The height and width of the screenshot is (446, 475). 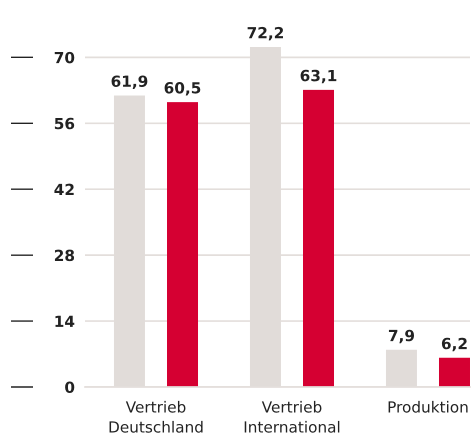 What do you see at coordinates (454, 345) in the screenshot?
I see `data-label: 6,2` at bounding box center [454, 345].